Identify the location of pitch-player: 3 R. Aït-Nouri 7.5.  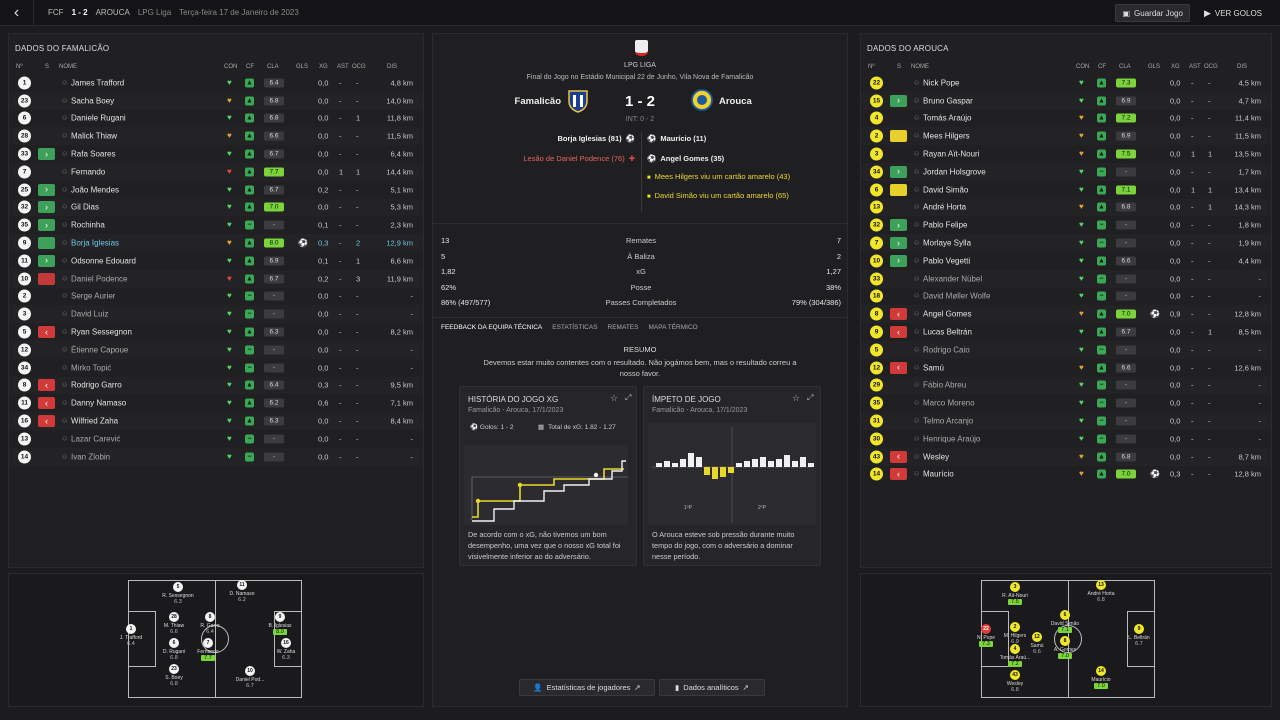
(1015, 593).